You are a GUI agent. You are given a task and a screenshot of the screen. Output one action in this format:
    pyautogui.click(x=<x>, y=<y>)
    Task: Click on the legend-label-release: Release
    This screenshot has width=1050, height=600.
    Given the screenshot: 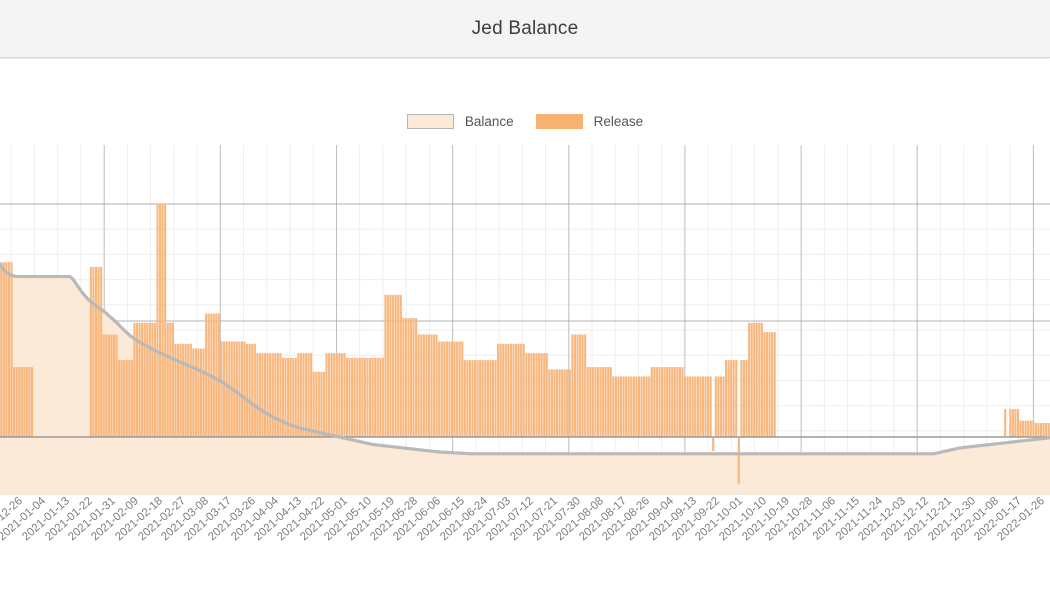 What is the action you would take?
    pyautogui.click(x=618, y=121)
    